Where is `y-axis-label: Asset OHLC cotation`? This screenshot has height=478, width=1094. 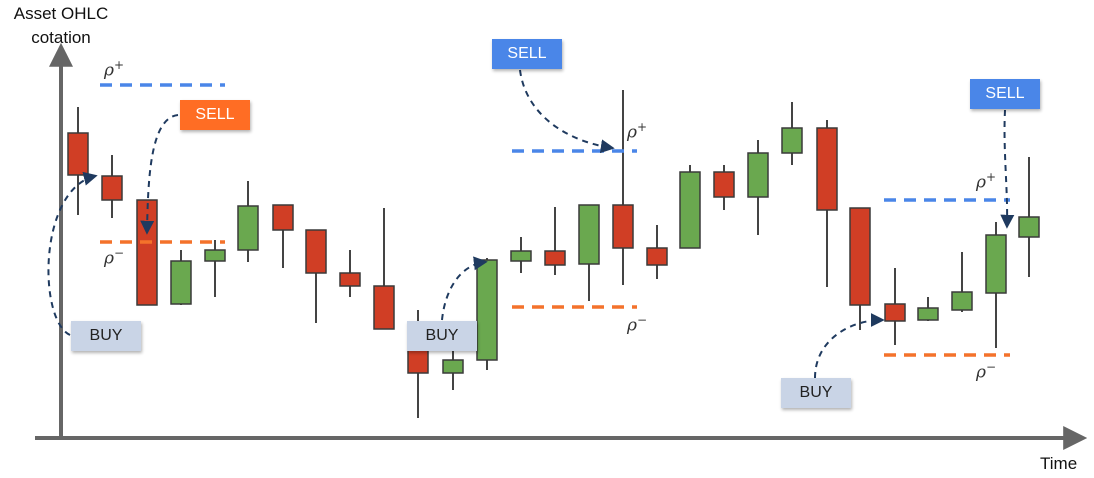
y-axis-label: Asset OHLC cotation is located at coordinates (61, 25).